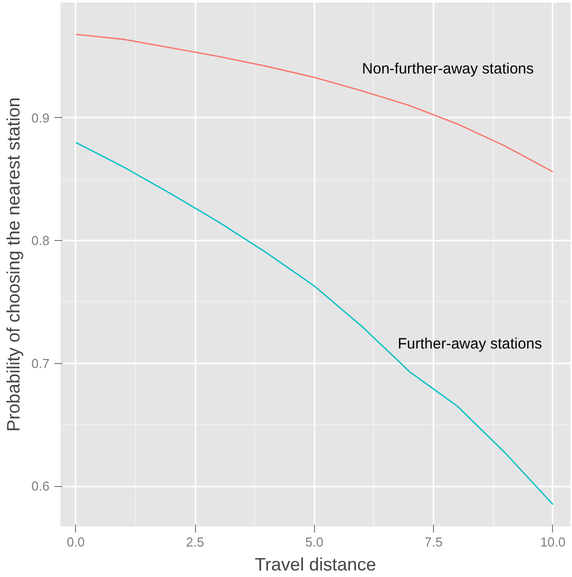  I want to click on y-axis-title: Probability of choosing the nearest station, so click(13, 264).